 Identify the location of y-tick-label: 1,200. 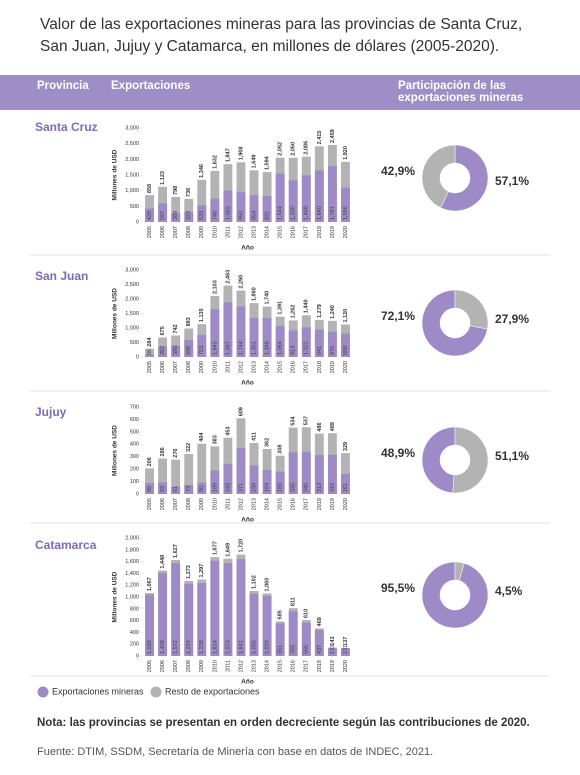
(132, 586).